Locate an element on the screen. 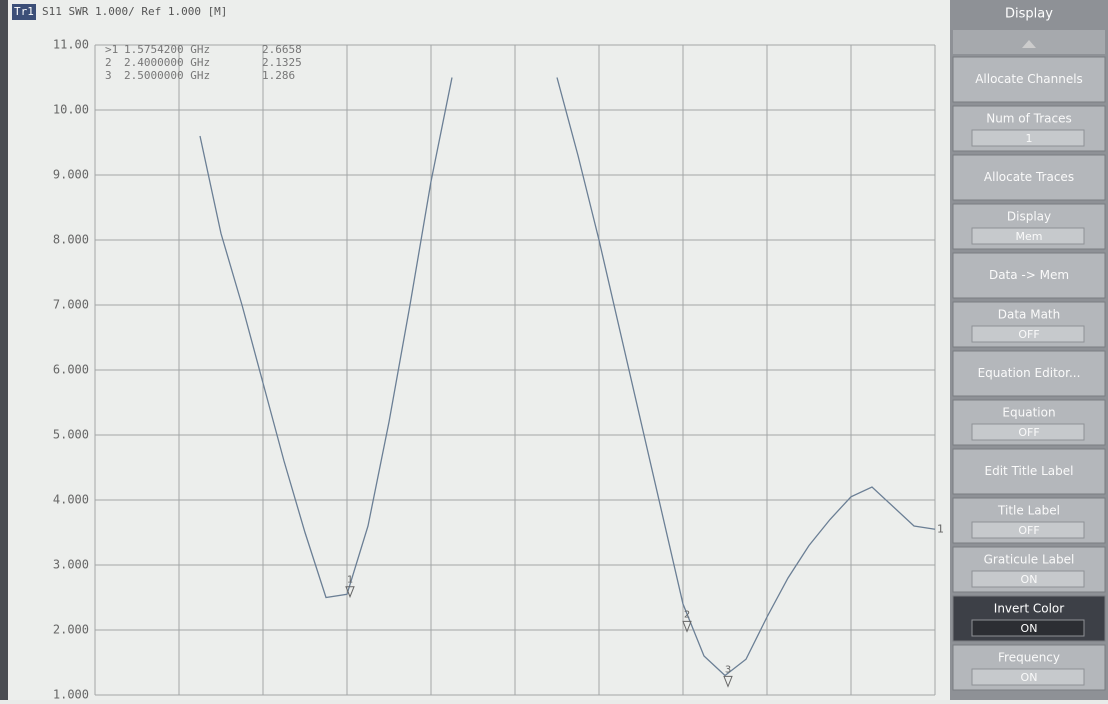 The width and height of the screenshot is (1108, 704). y-tick-label: 3.000 is located at coordinates (71, 565).